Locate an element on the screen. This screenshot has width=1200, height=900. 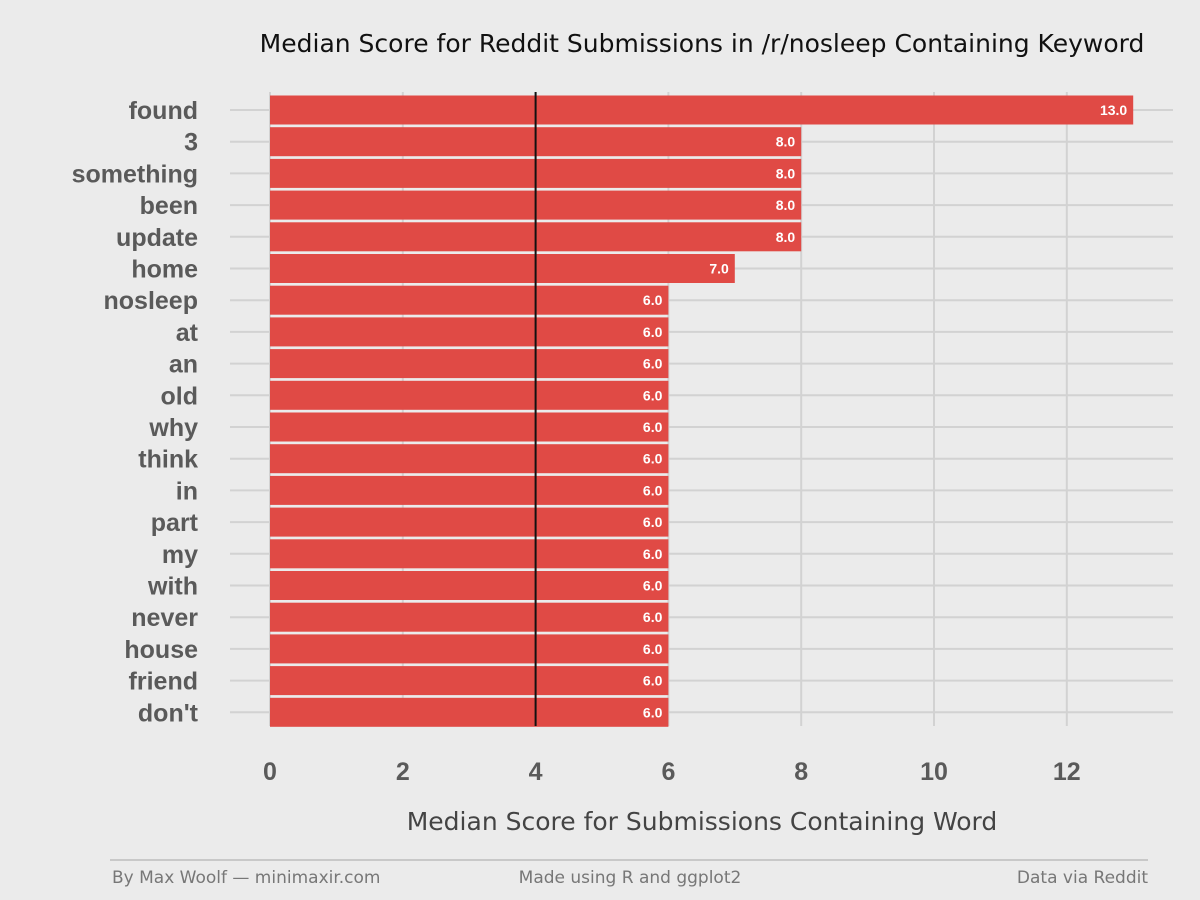
category-label: house is located at coordinates (161, 650).